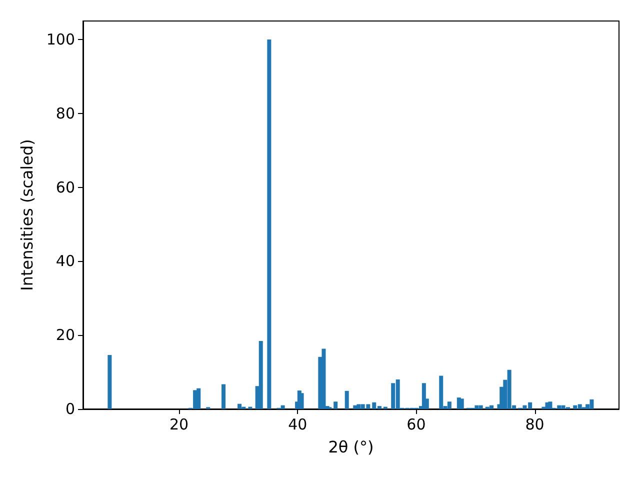 Image resolution: width=640 pixels, height=480 pixels. I want to click on y-axis-title: Intensities (scaled), so click(27, 215).